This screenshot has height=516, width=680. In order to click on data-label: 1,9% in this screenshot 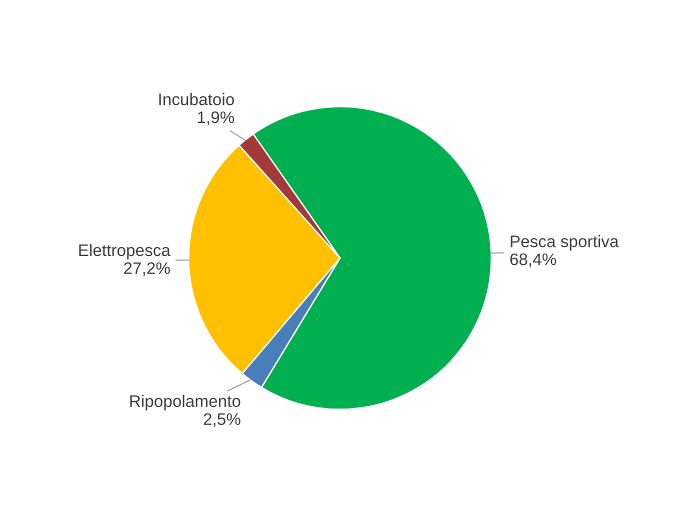, I will do `click(216, 118)`.